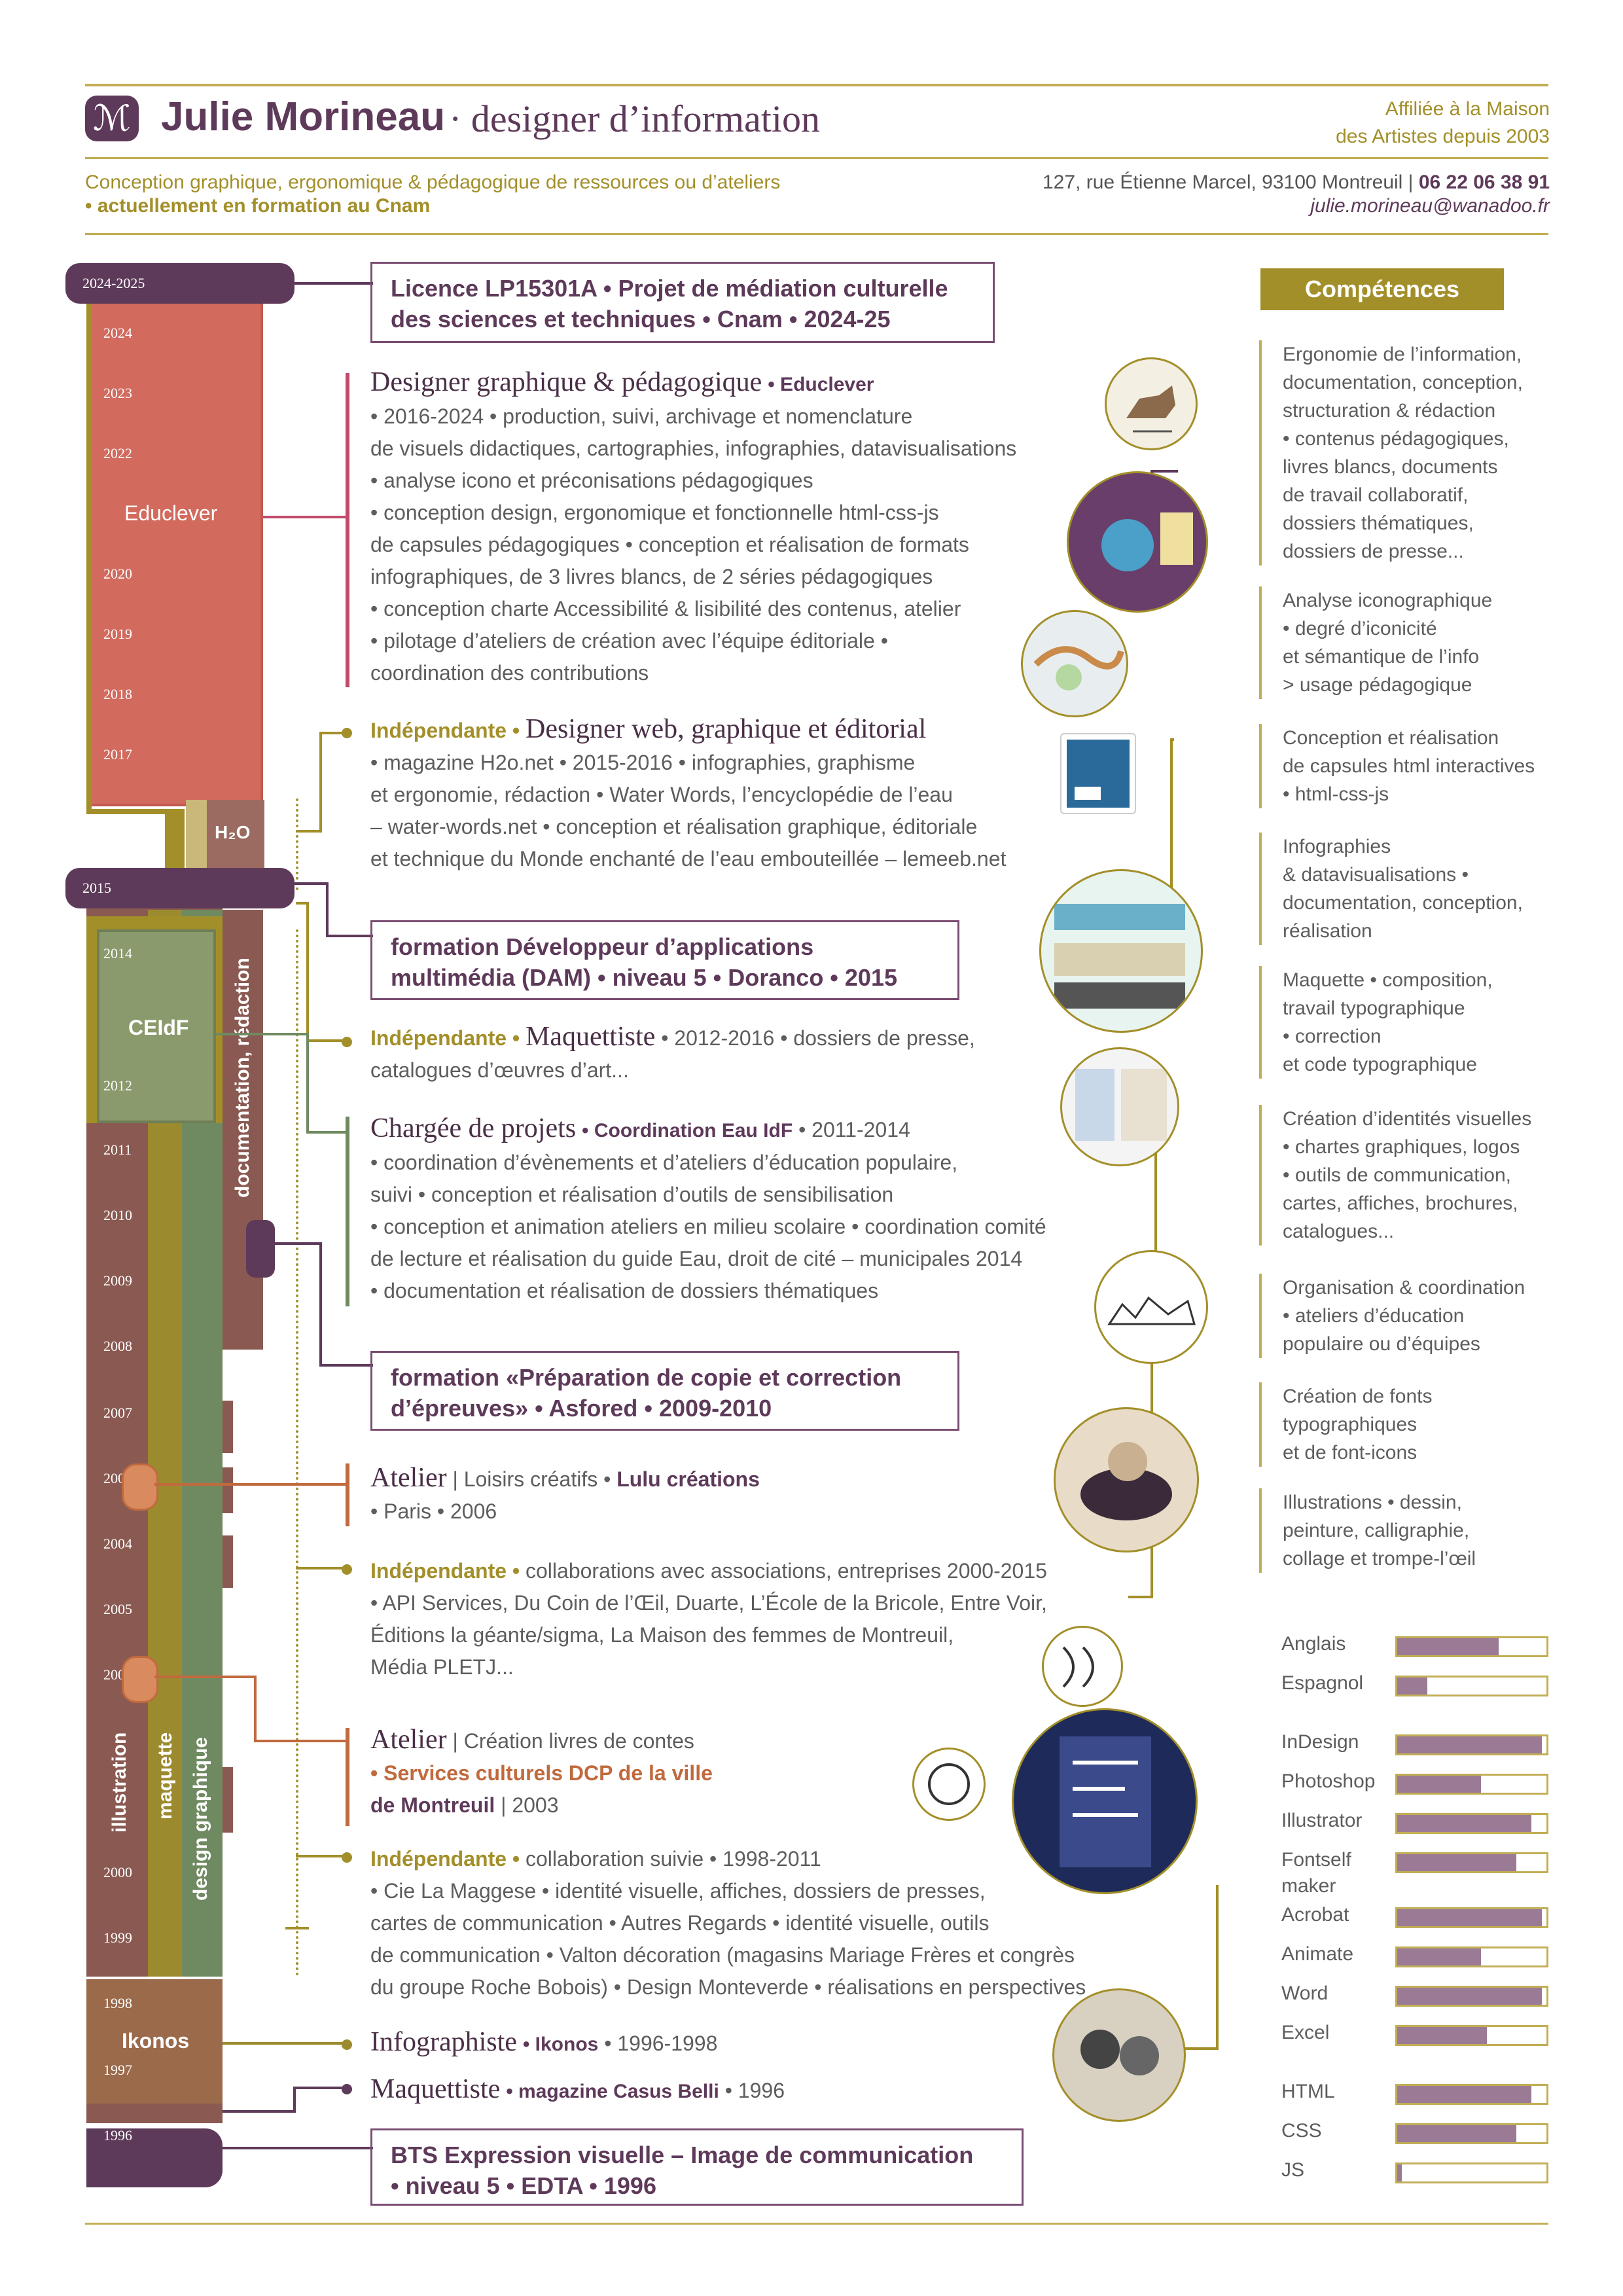 The height and width of the screenshot is (2296, 1623). I want to click on competence-line: • chartes graphiques, logos, so click(1401, 1147).